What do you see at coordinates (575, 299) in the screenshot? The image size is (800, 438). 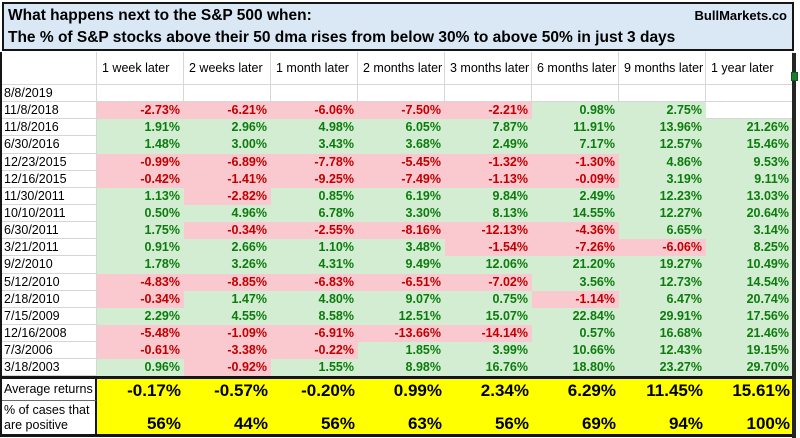 I see `value-cell: -1.14%` at bounding box center [575, 299].